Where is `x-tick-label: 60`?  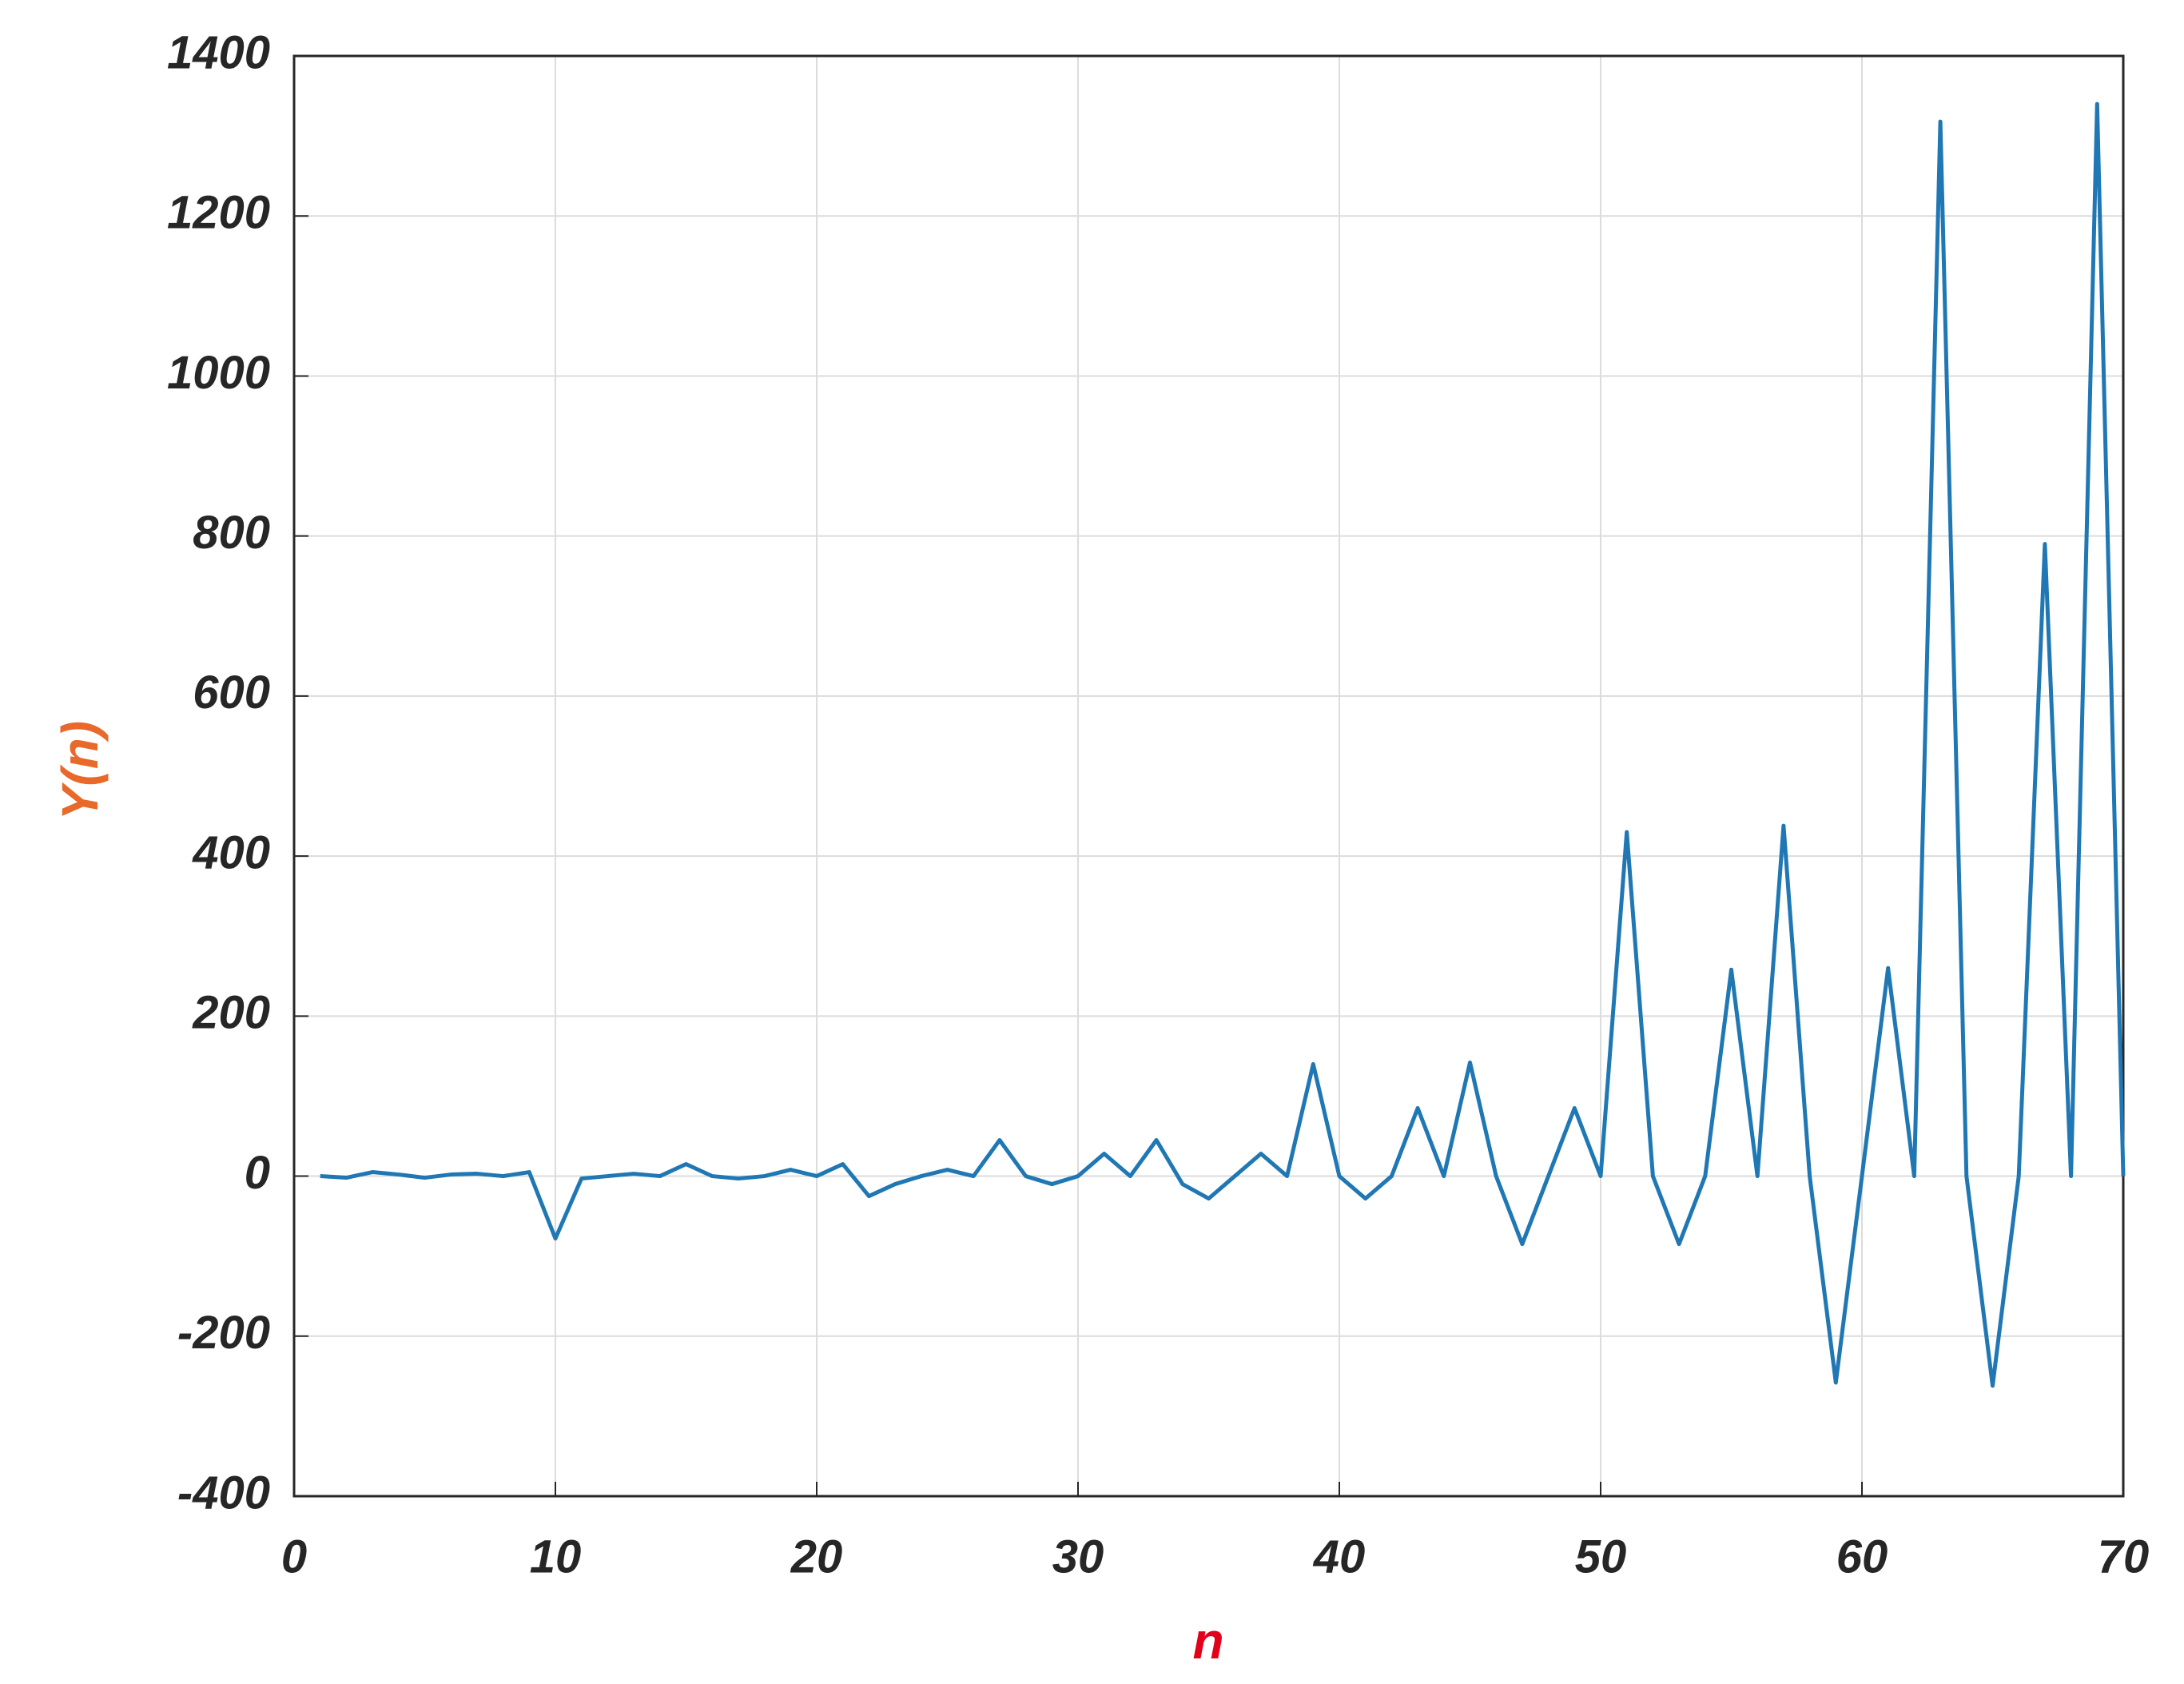 x-tick-label: 60 is located at coordinates (1862, 1556).